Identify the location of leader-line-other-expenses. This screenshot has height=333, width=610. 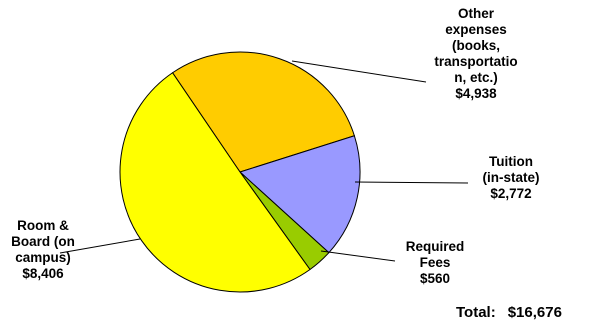
(359, 71).